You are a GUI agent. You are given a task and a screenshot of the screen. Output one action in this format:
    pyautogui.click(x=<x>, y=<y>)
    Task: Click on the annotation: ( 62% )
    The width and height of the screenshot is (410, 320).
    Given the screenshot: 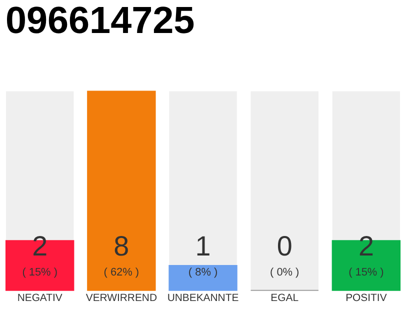 What is the action you would take?
    pyautogui.click(x=122, y=272)
    